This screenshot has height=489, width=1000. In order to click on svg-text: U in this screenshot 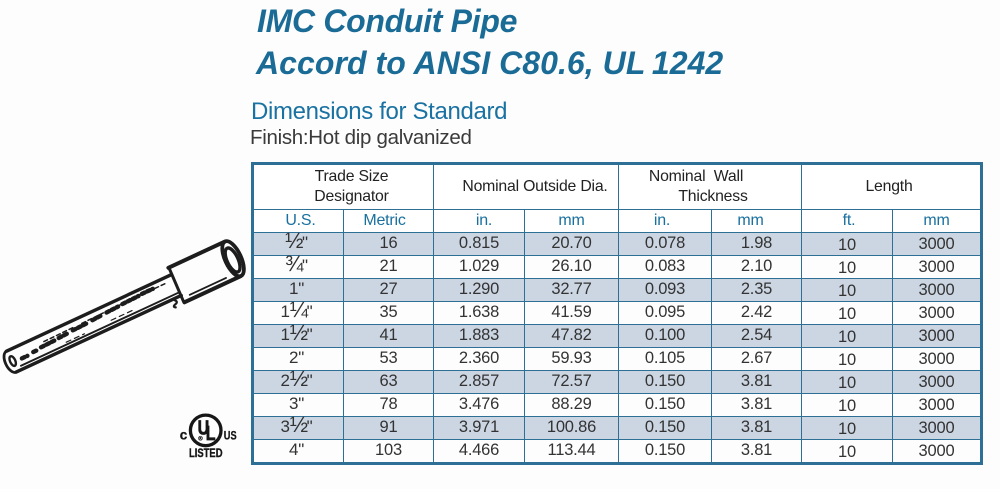, I will do `click(204, 428)`.